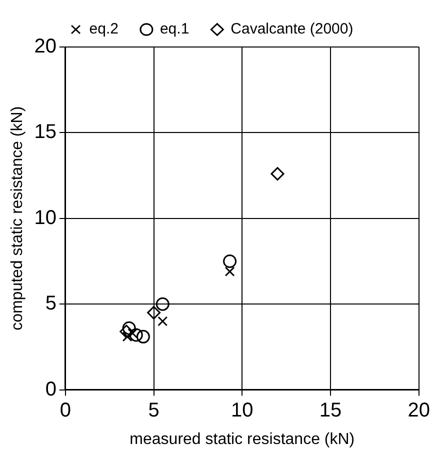  I want to click on y-axis-title: computed static resistance (kN), so click(17, 218).